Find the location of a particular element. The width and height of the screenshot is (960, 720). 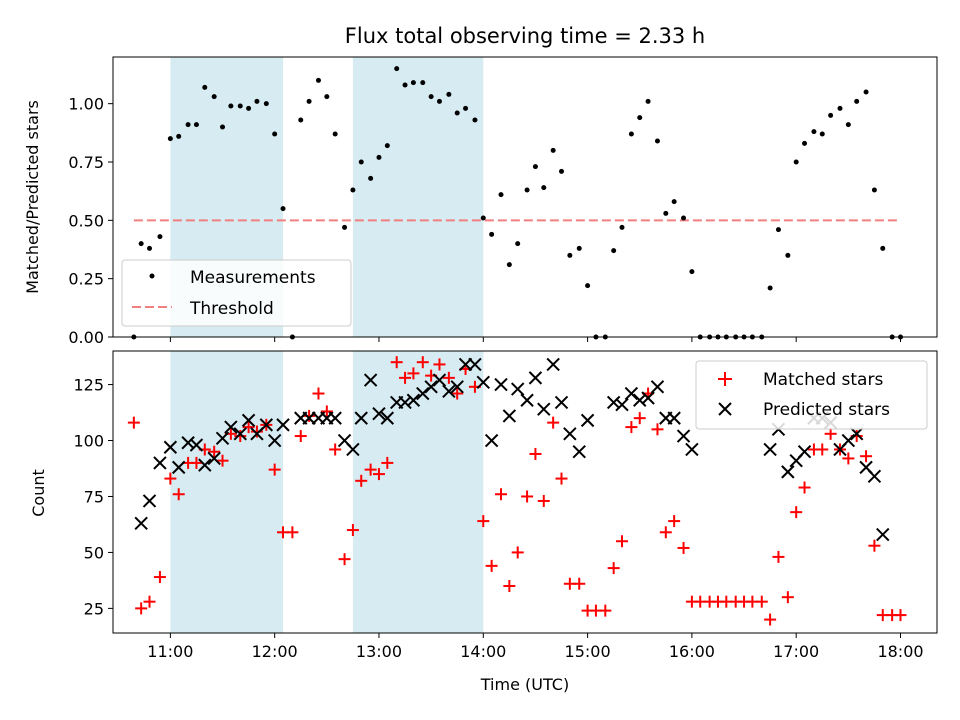

x-tick-label: 14:00 is located at coordinates (483, 651).